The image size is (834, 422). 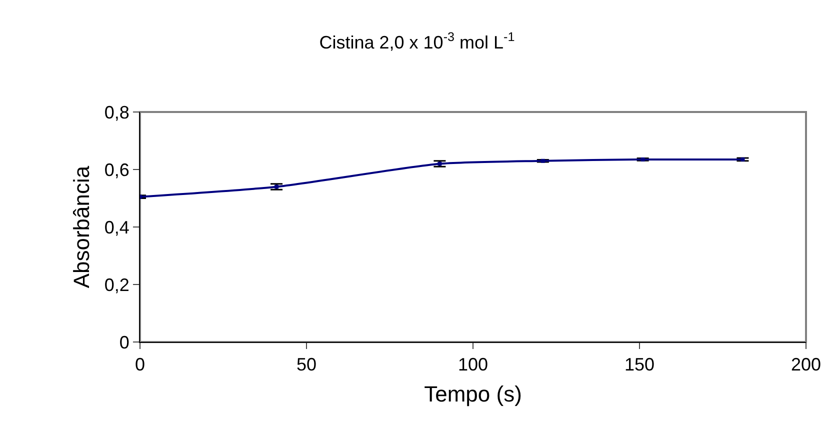 What do you see at coordinates (473, 394) in the screenshot?
I see `x-axis-title: Tempo (s)` at bounding box center [473, 394].